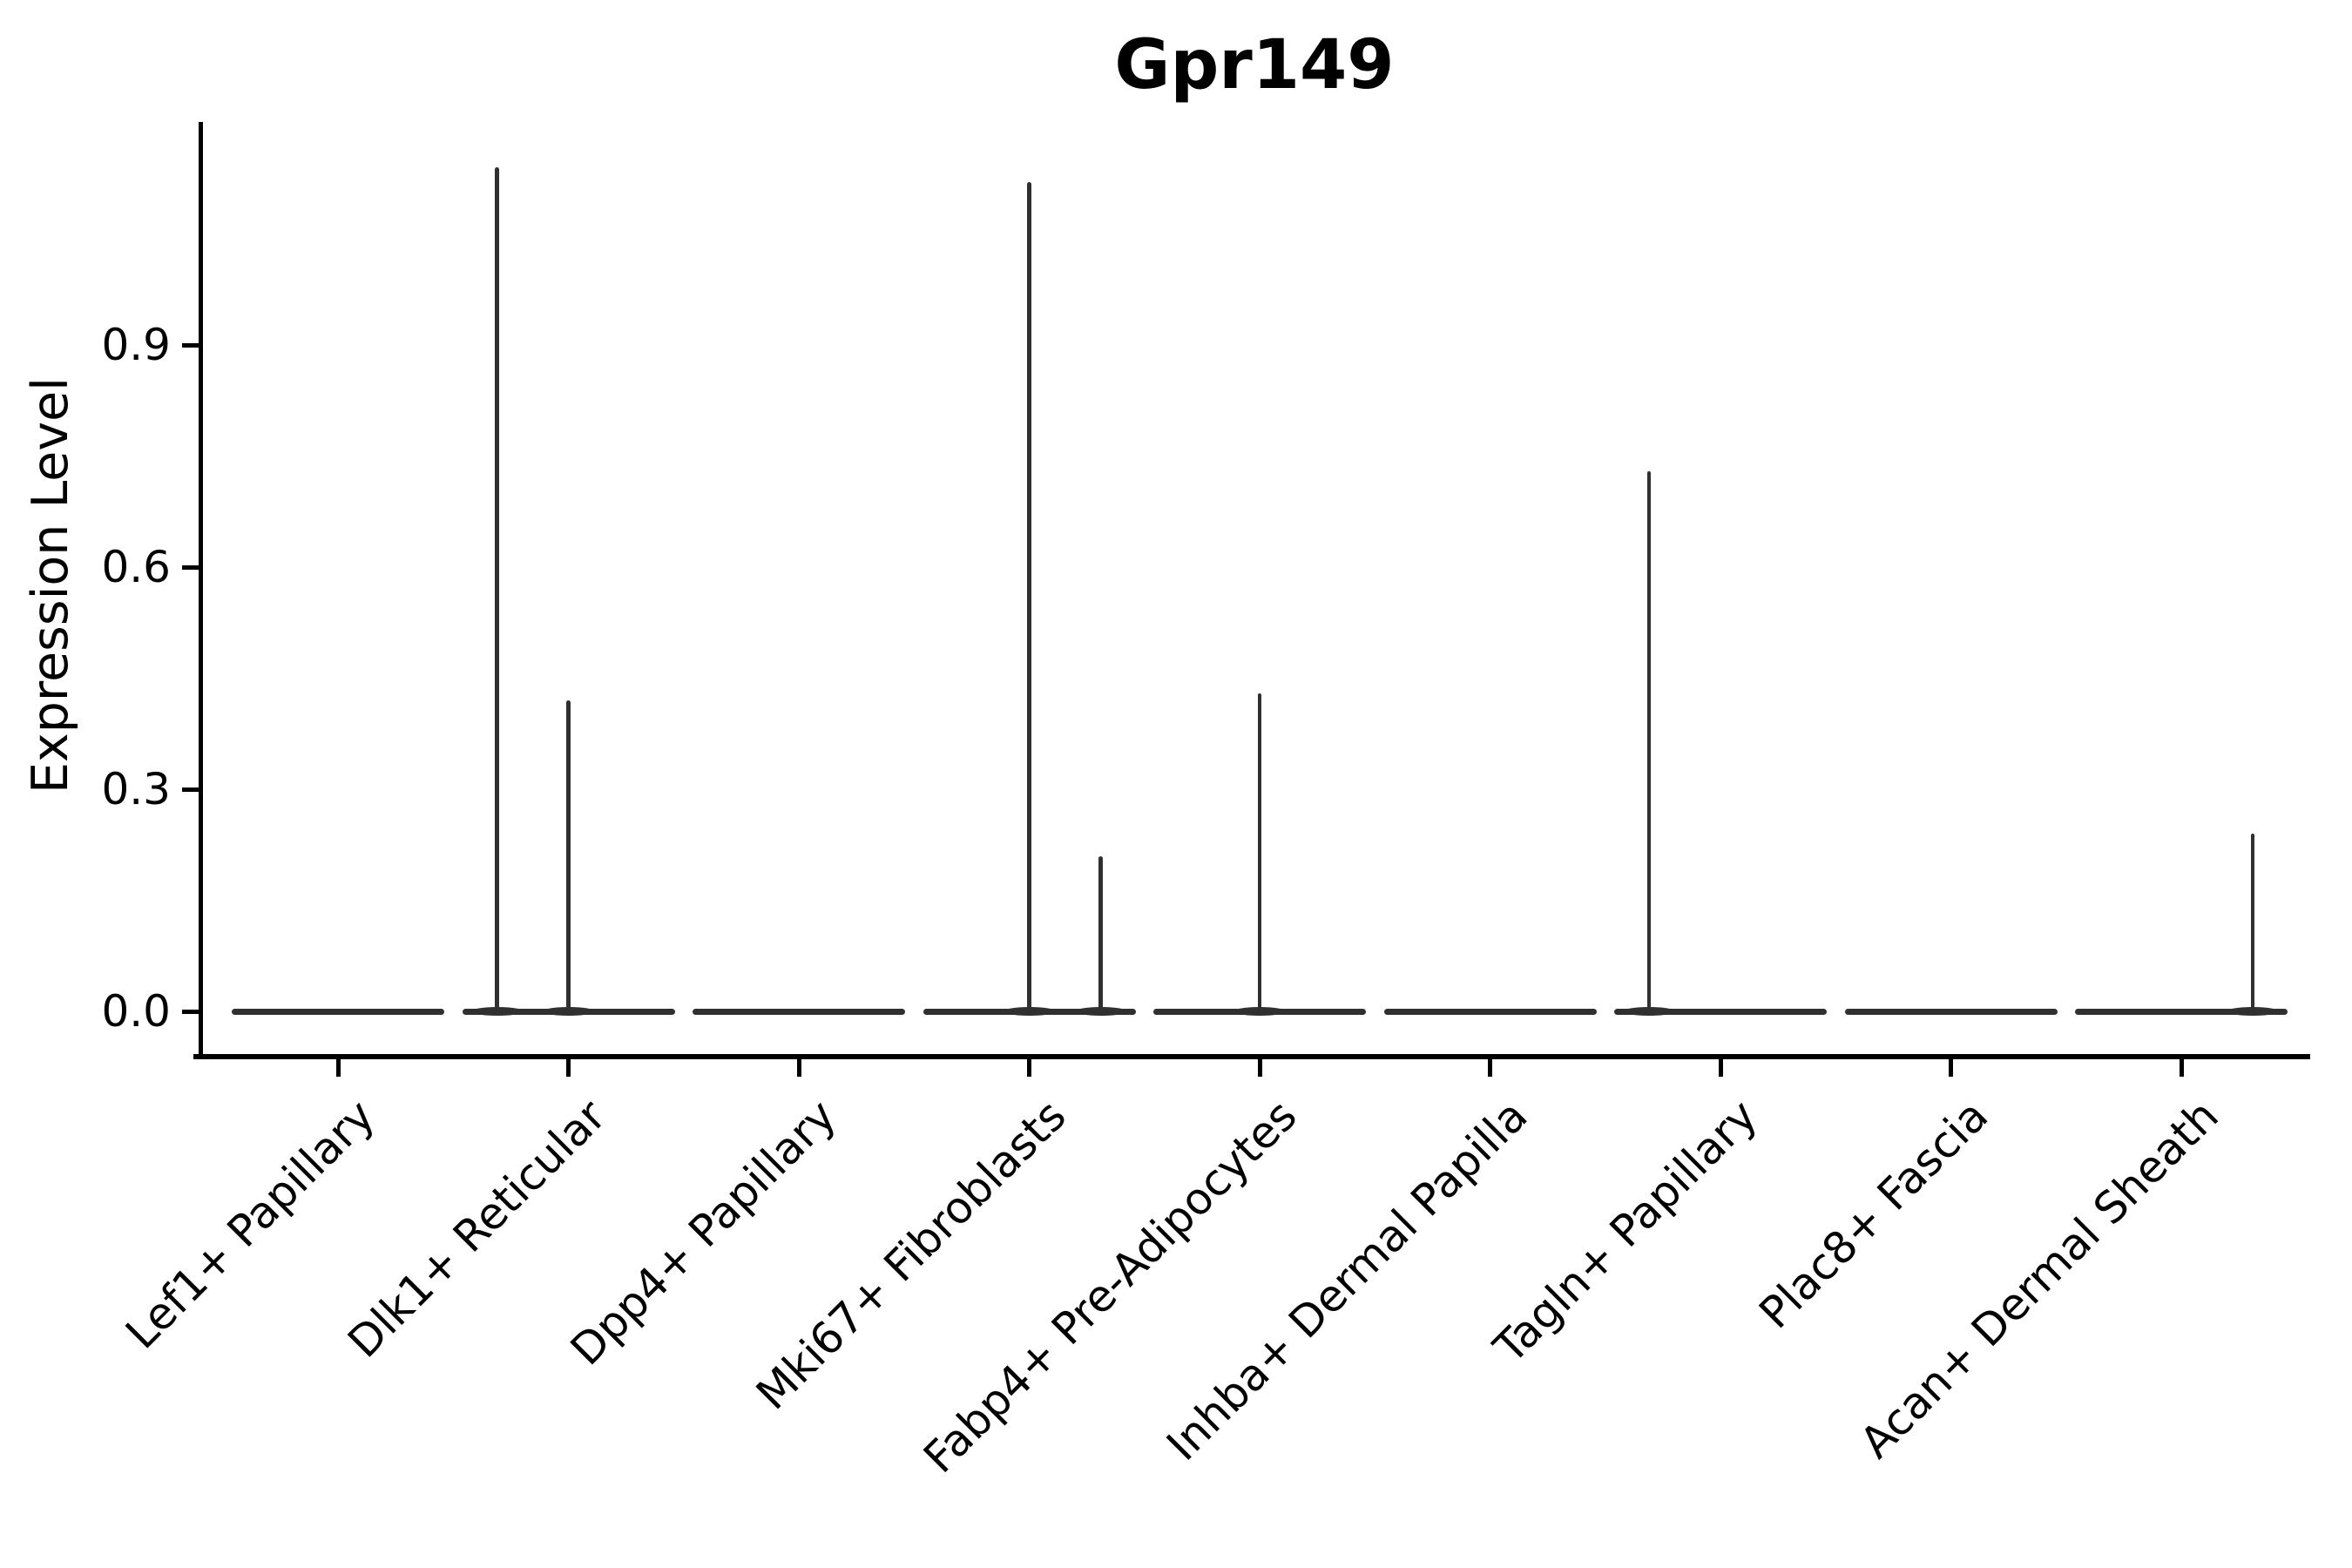  What do you see at coordinates (1254, 66) in the screenshot?
I see `chart-title: Gpr149` at bounding box center [1254, 66].